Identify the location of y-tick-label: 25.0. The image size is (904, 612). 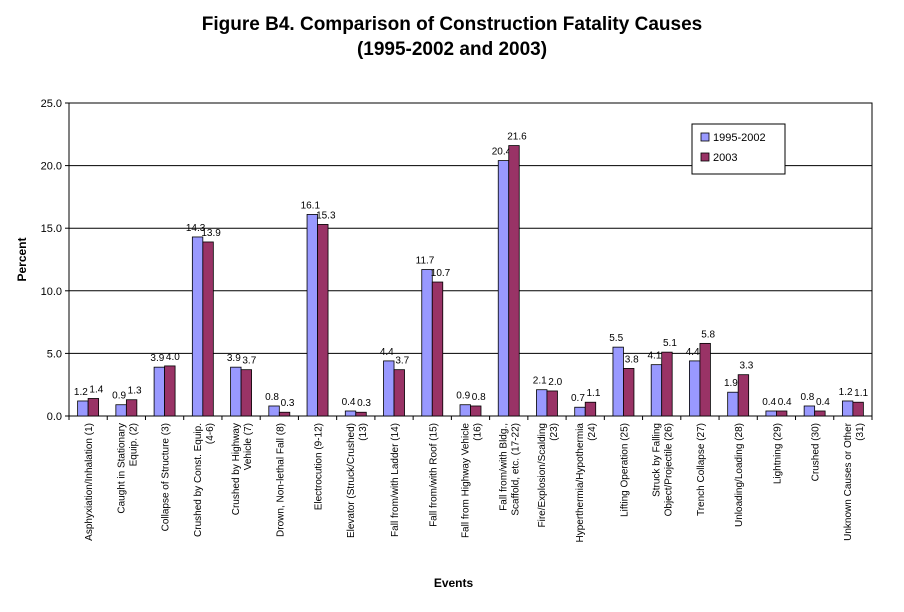
(51, 104).